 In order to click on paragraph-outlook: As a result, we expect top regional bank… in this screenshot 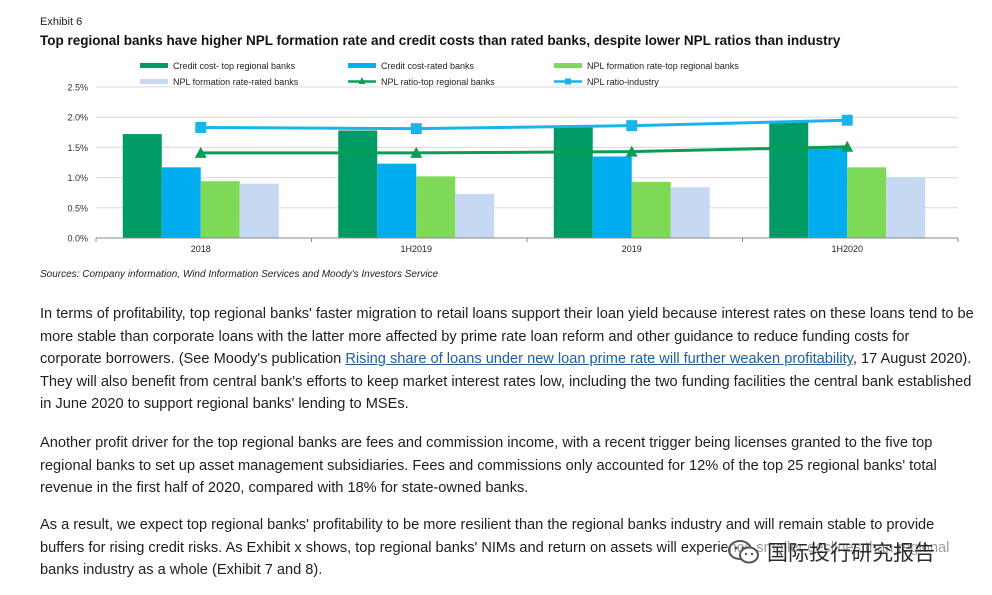, I will do `click(507, 548)`.